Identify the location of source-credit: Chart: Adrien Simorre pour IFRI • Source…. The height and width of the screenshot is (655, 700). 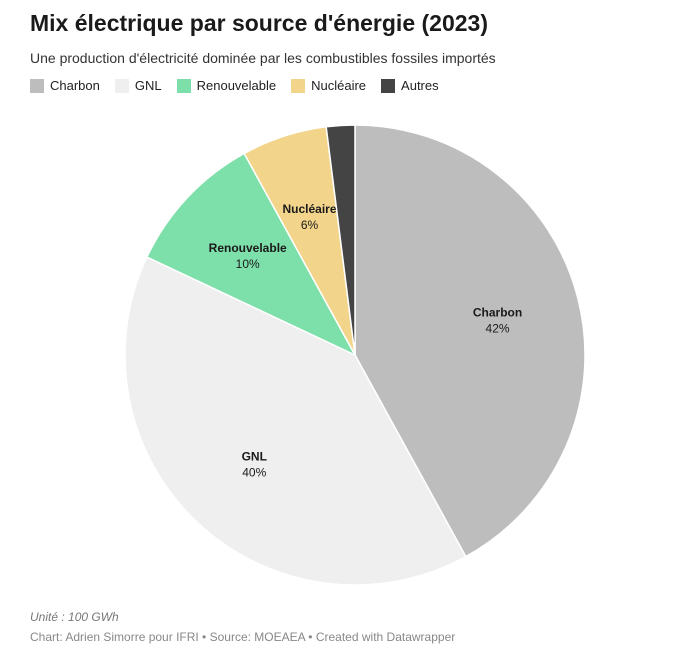
(243, 637).